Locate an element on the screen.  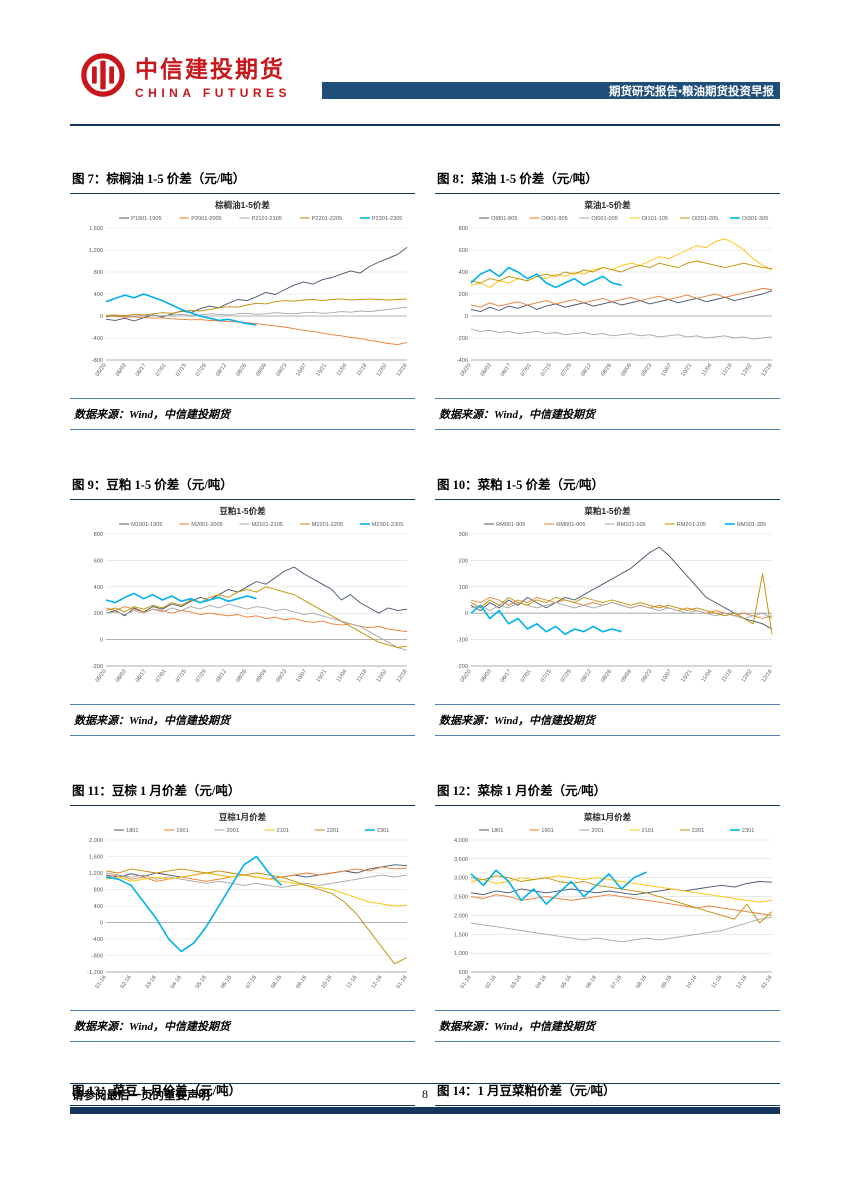
svg-text: 500 is located at coordinates (463, 973).